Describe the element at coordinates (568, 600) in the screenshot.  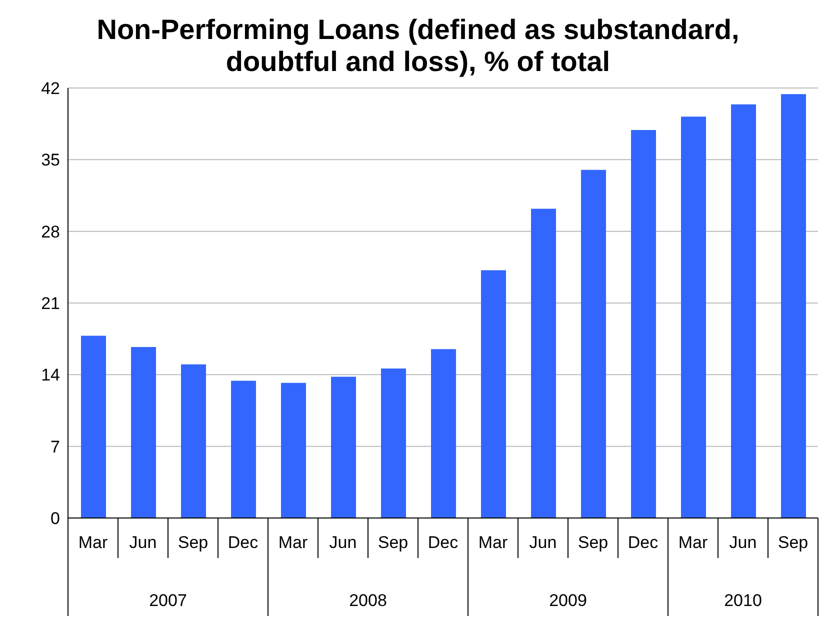
I see `text: 2009` at that location.